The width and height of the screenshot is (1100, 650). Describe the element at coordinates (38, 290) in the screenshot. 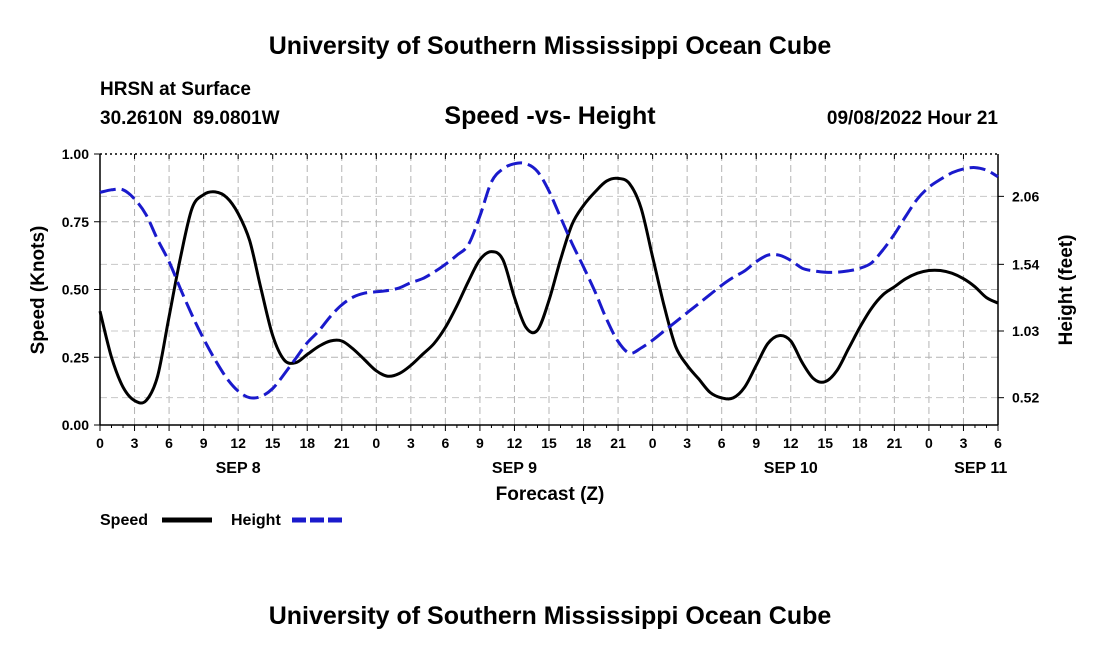

I see `y-axis-label: Speed (Knots)` at that location.